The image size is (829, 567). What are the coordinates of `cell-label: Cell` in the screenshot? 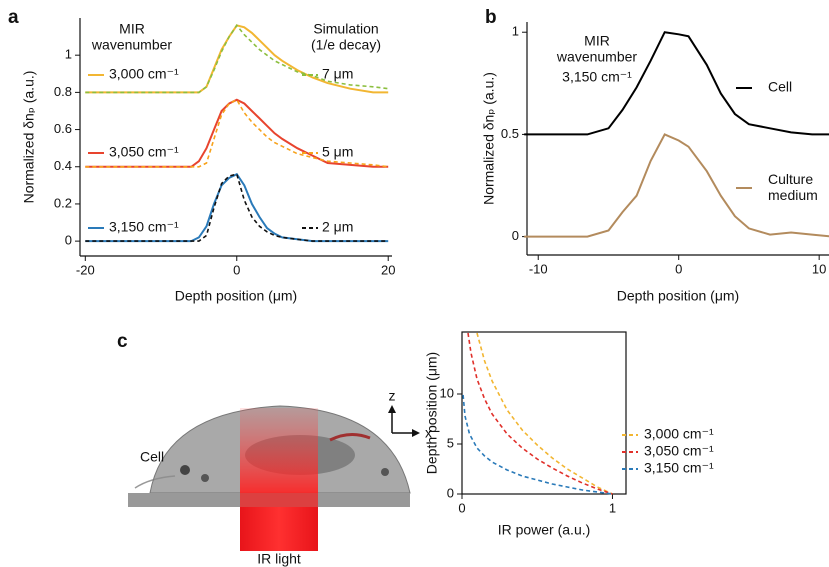 It's located at (152, 457).